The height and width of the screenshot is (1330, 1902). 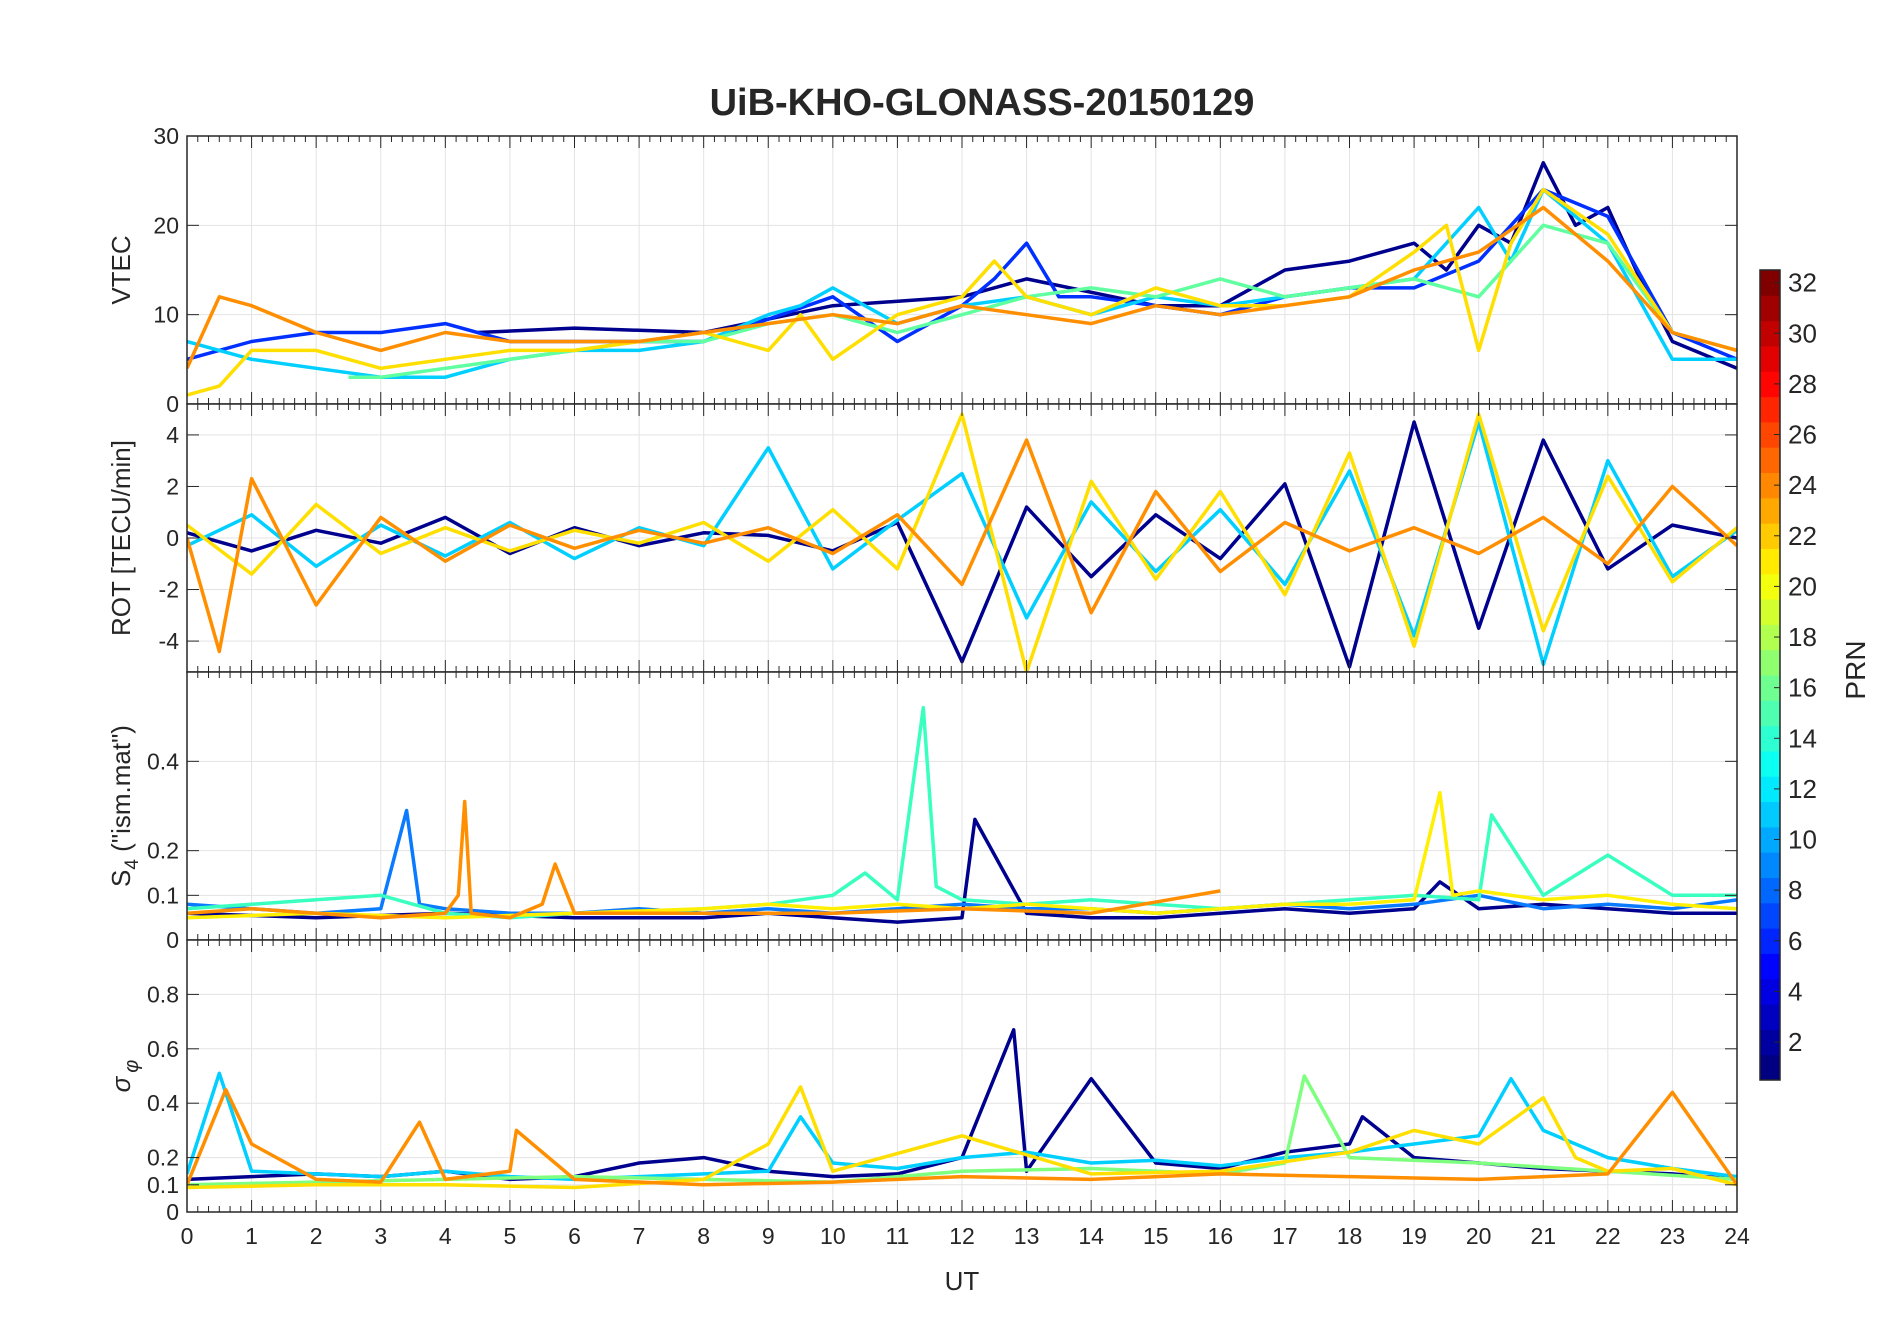 What do you see at coordinates (1479, 1236) in the screenshot?
I see `x-tick-label: 20` at bounding box center [1479, 1236].